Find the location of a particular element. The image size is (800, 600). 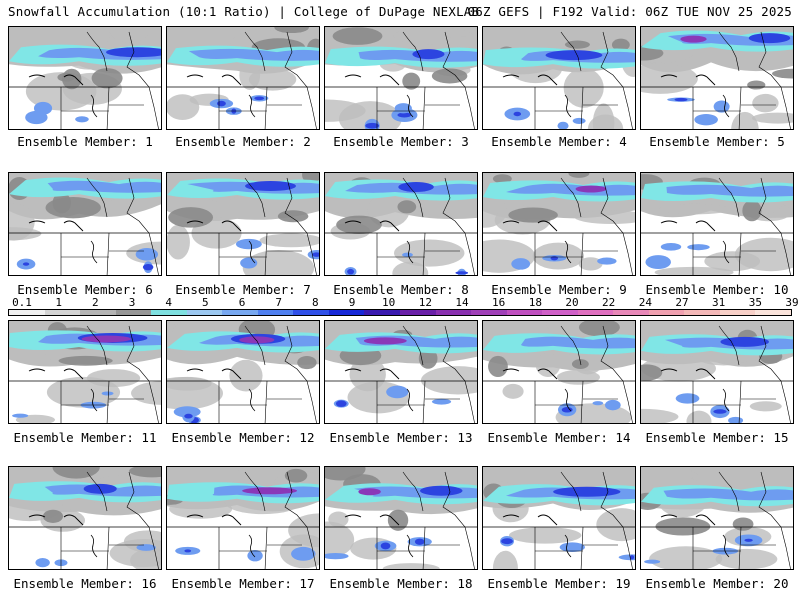

ensemble-member-label: Ensemble Member: 17 is located at coordinates (243, 583).